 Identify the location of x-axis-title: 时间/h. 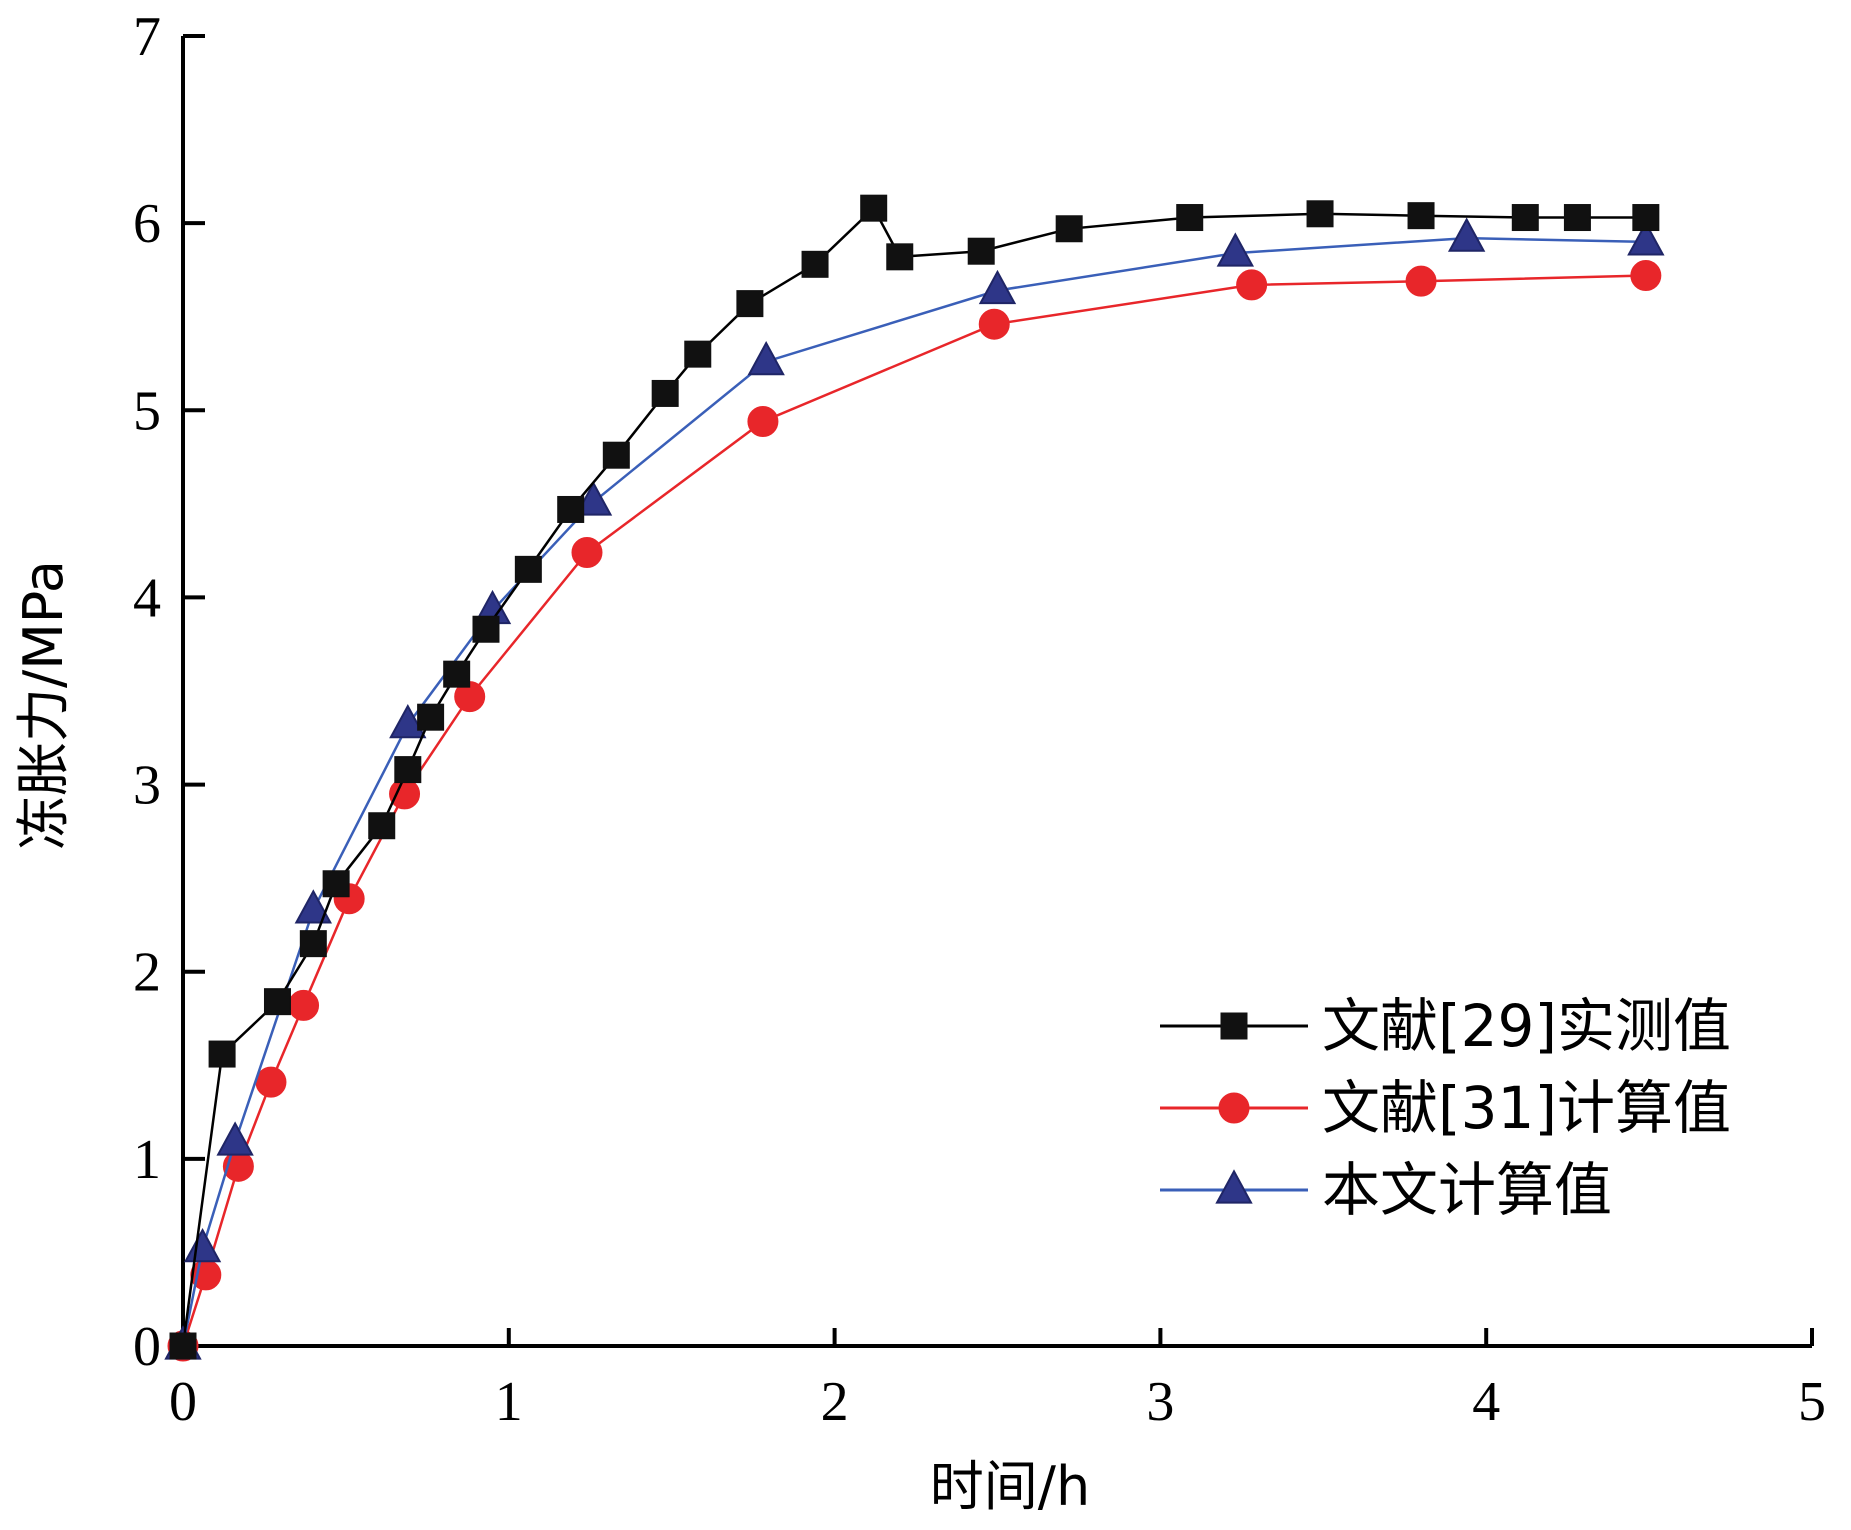
(1010, 1486).